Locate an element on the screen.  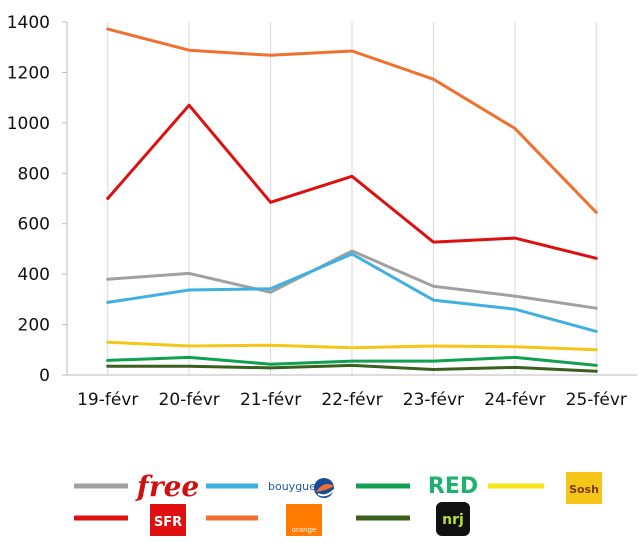
y-tick-label: 1400 is located at coordinates (28, 23).